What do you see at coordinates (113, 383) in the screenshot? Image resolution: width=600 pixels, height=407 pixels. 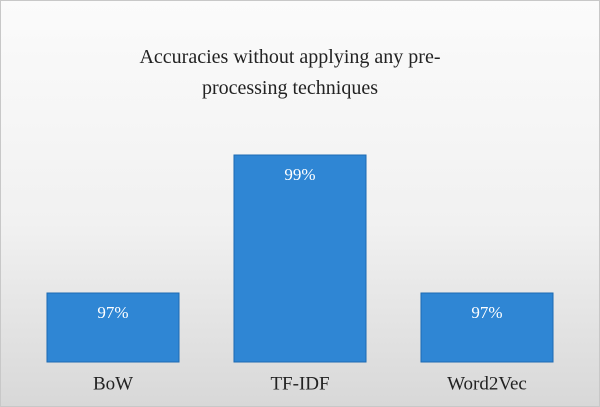 I see `x-tick-label: BoW` at bounding box center [113, 383].